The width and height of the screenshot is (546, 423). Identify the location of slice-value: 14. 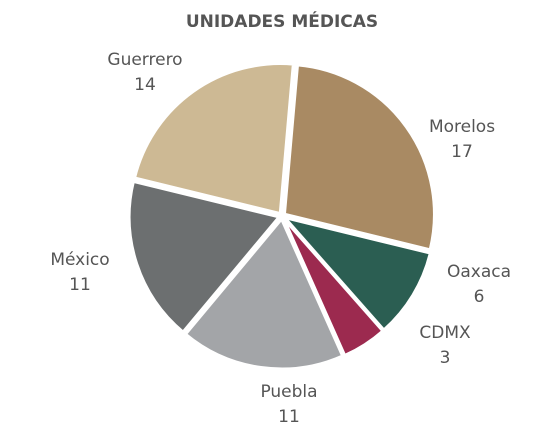
(145, 85).